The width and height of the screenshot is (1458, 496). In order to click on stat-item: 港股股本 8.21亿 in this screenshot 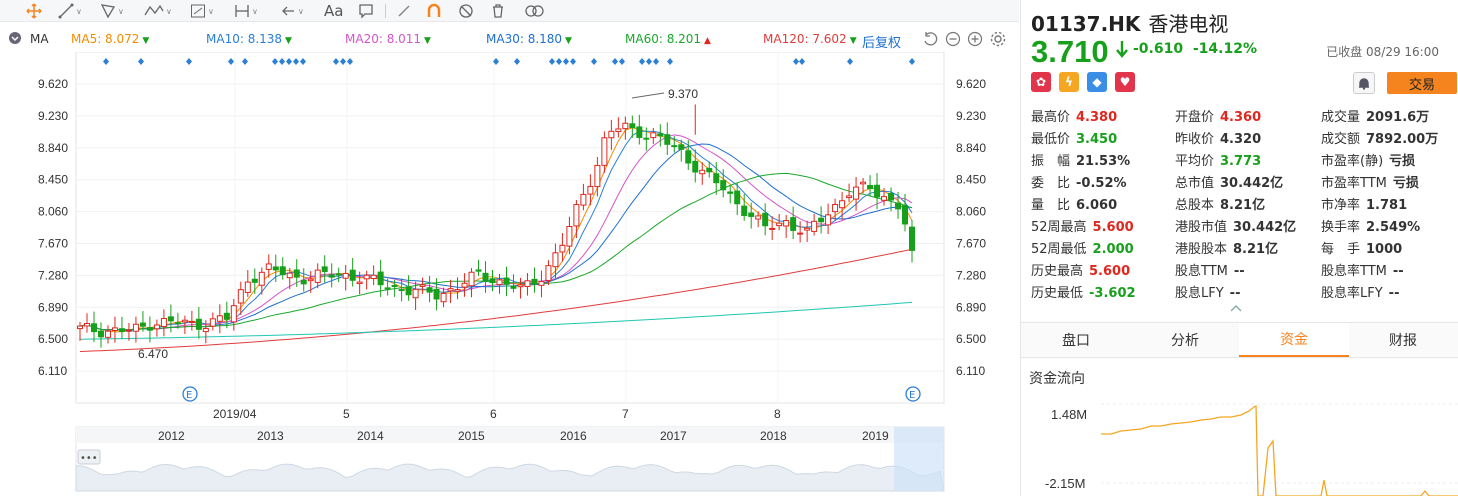, I will do `click(1226, 247)`.